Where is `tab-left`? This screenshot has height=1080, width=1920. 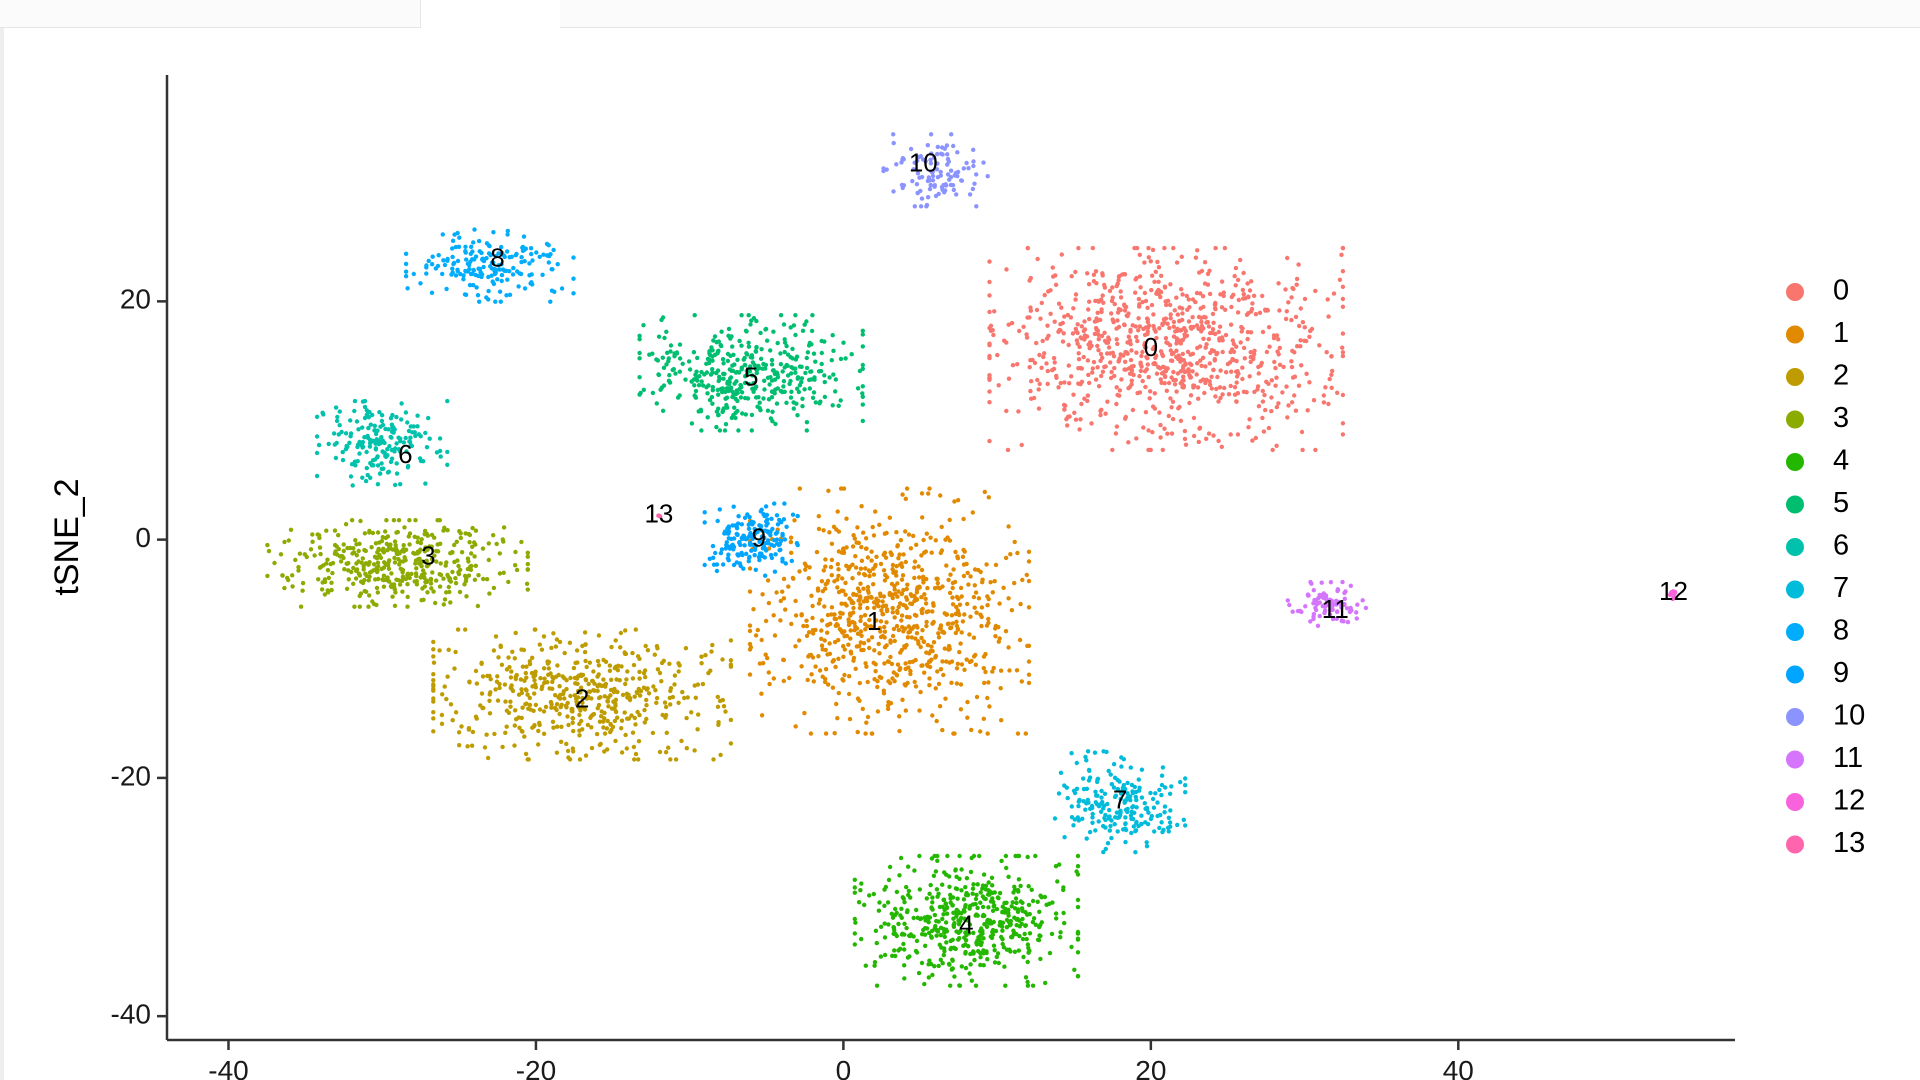
tab-left is located at coordinates (210, 14).